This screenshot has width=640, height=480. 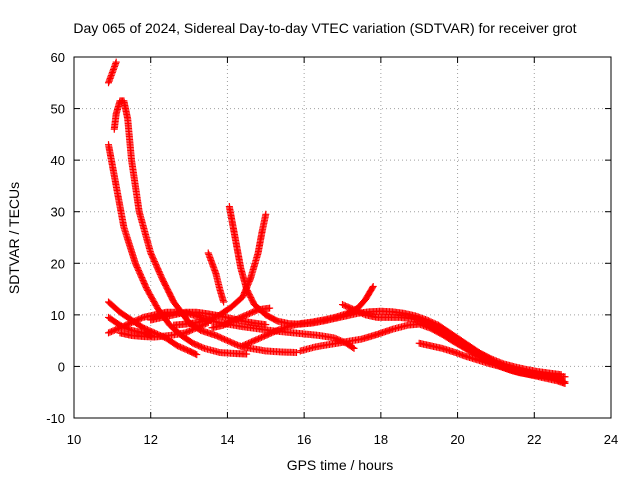 I want to click on x-tick-label: 20, so click(x=457, y=439).